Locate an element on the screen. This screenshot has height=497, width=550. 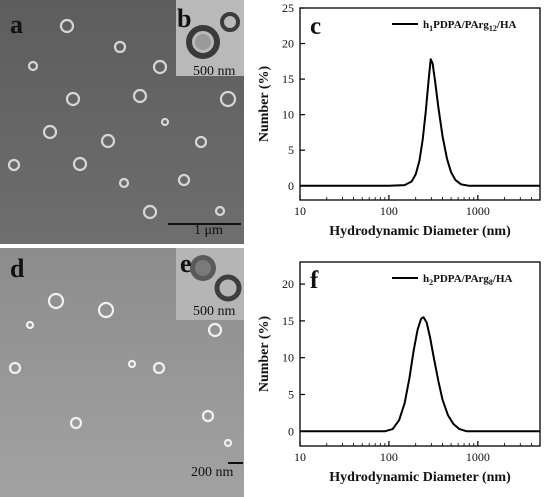
scale-label-a: 1 μm is located at coordinates (208, 230).